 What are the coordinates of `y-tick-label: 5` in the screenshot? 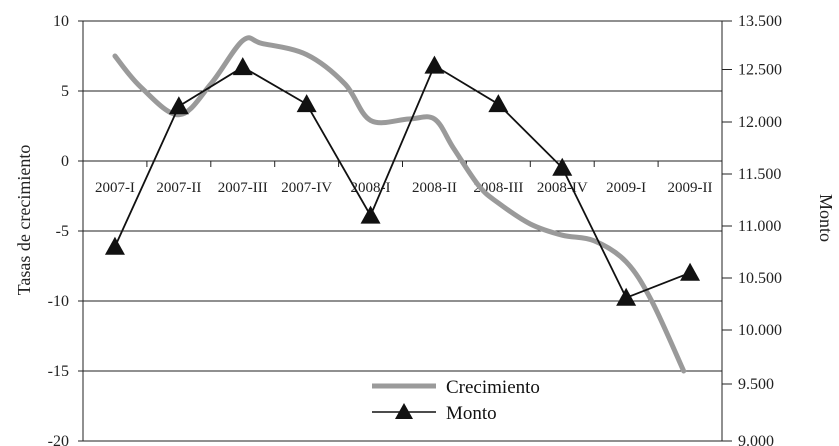 It's located at (65, 91).